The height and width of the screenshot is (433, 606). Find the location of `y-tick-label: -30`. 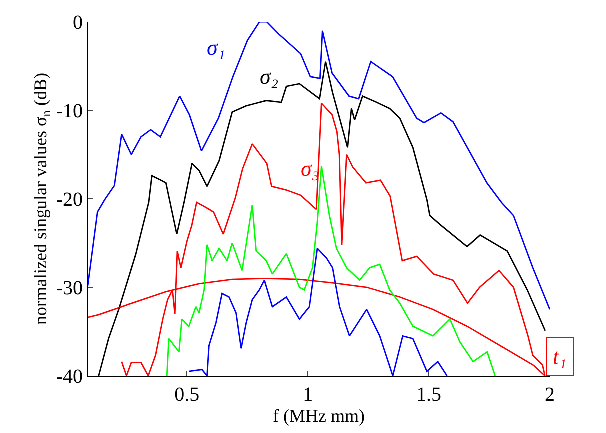

y-tick-label: -30 is located at coordinates (69, 289).